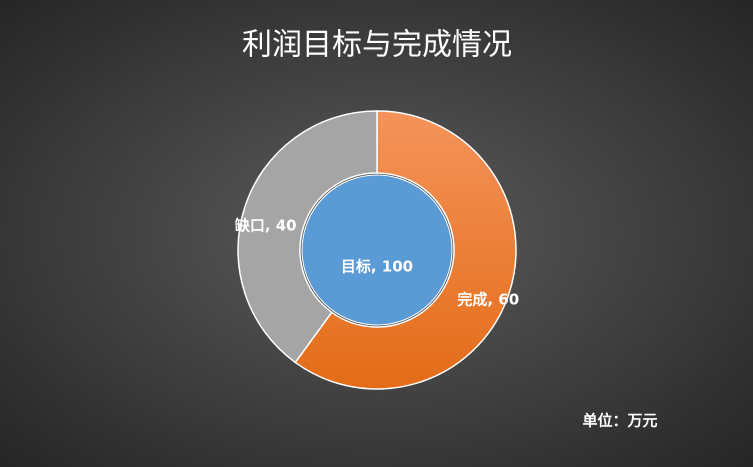  I want to click on chart-title: 利润目标与完成情况, so click(377, 45).